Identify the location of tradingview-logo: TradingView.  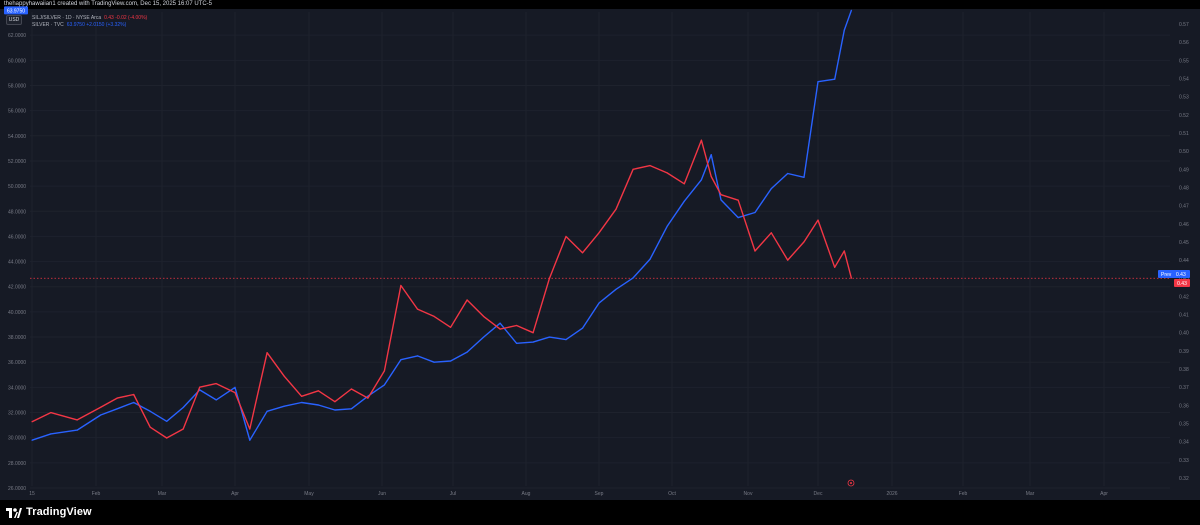
(49, 512).